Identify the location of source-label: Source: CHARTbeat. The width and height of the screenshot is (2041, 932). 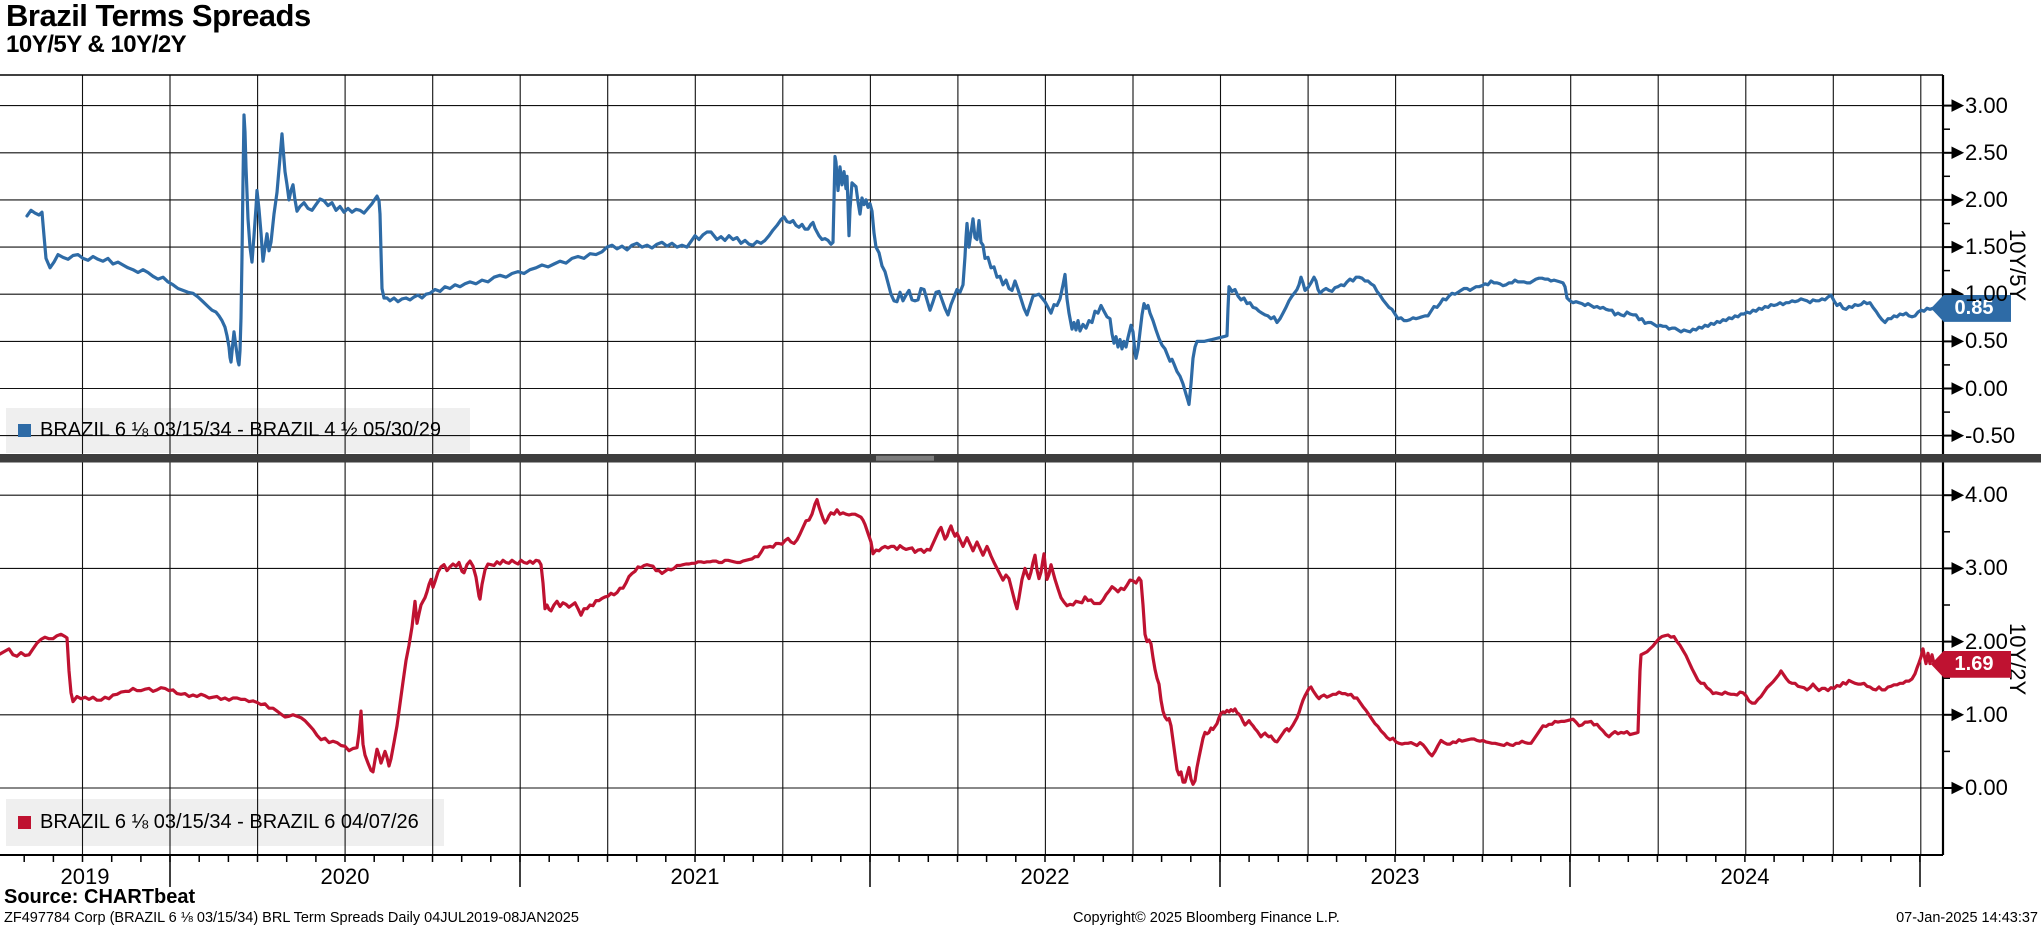
(100, 897).